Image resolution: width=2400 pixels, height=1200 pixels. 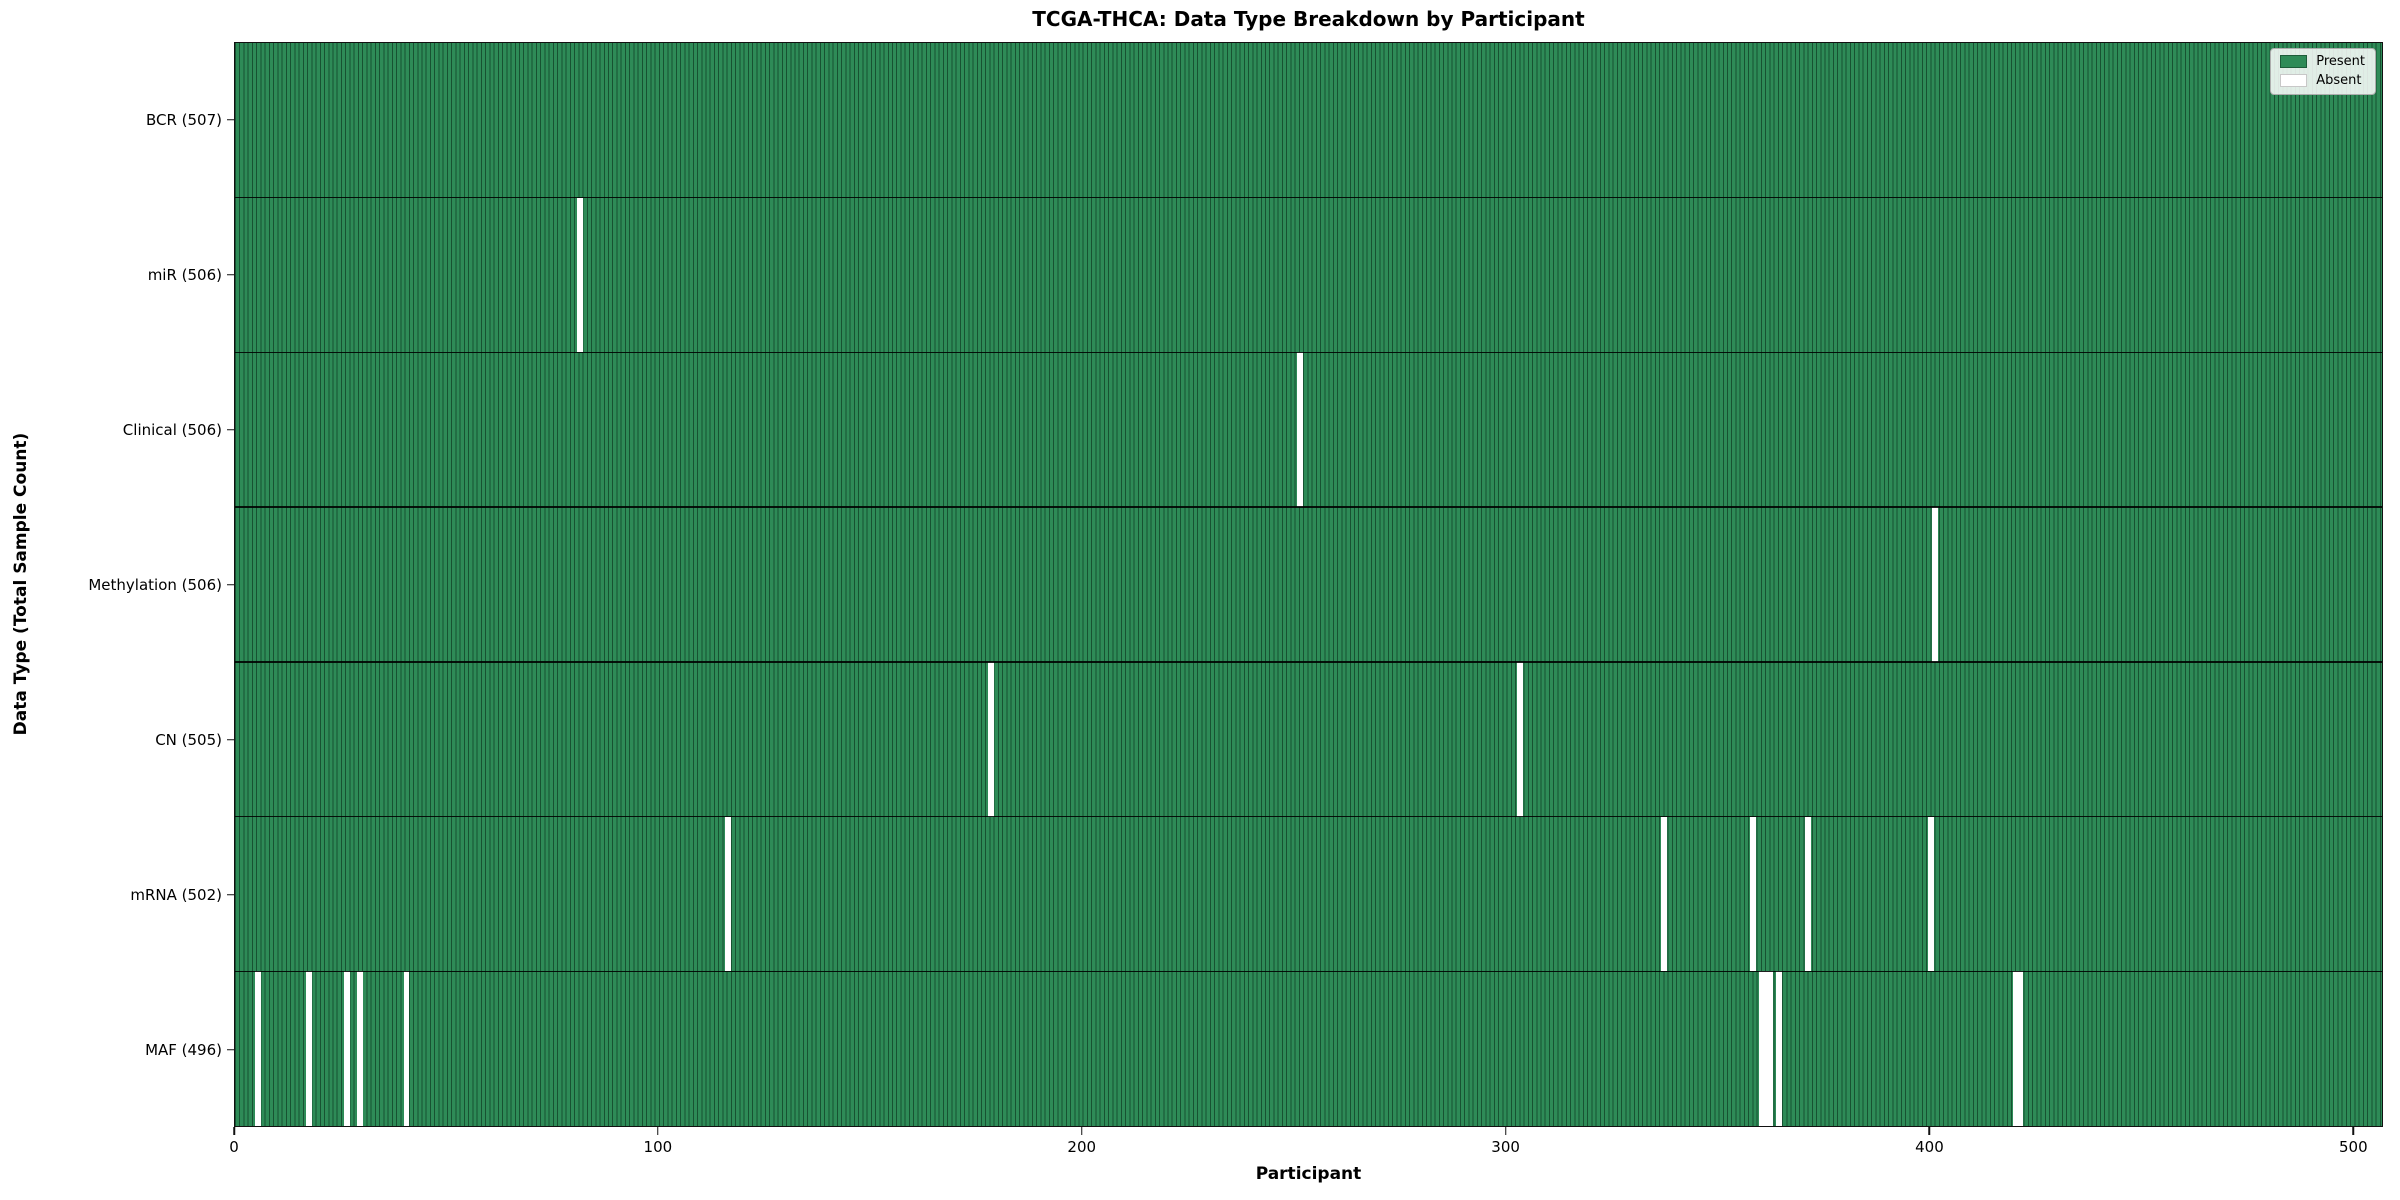 I want to click on heatmap-row-clinical, so click(x=1308, y=430).